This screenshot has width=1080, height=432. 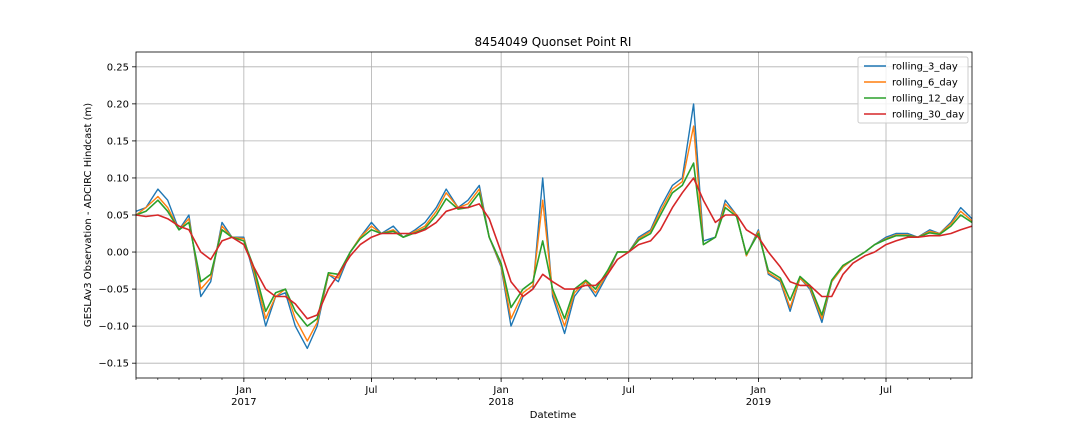 What do you see at coordinates (118, 67) in the screenshot?
I see `y-tick-label: 0.25` at bounding box center [118, 67].